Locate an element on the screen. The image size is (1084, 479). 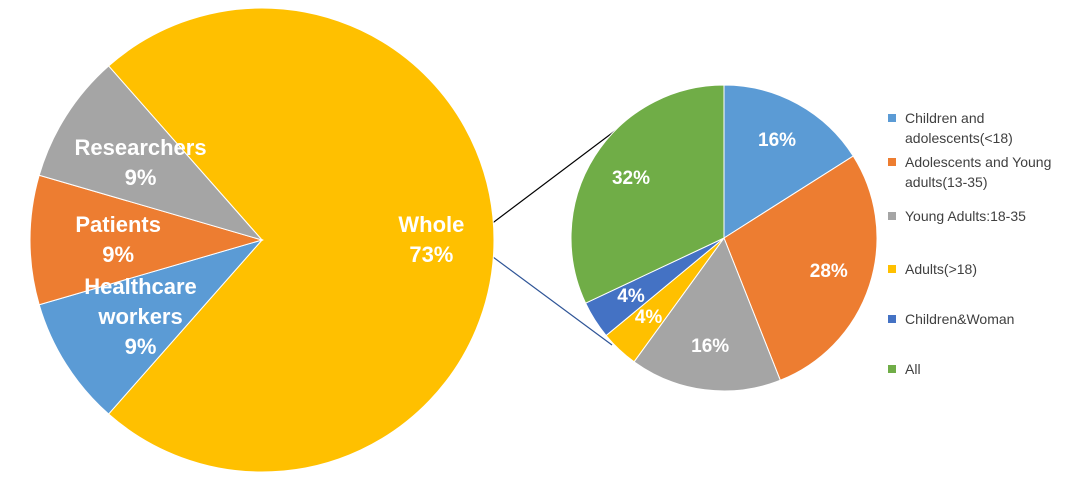
slice-label: Healthcare workers 9% is located at coordinates (141, 317).